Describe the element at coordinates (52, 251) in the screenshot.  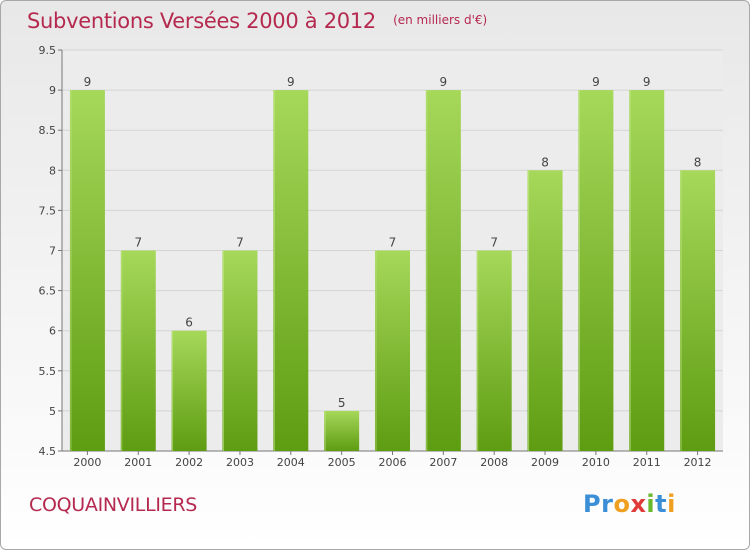
I see `y-tick-label: 7` at that location.